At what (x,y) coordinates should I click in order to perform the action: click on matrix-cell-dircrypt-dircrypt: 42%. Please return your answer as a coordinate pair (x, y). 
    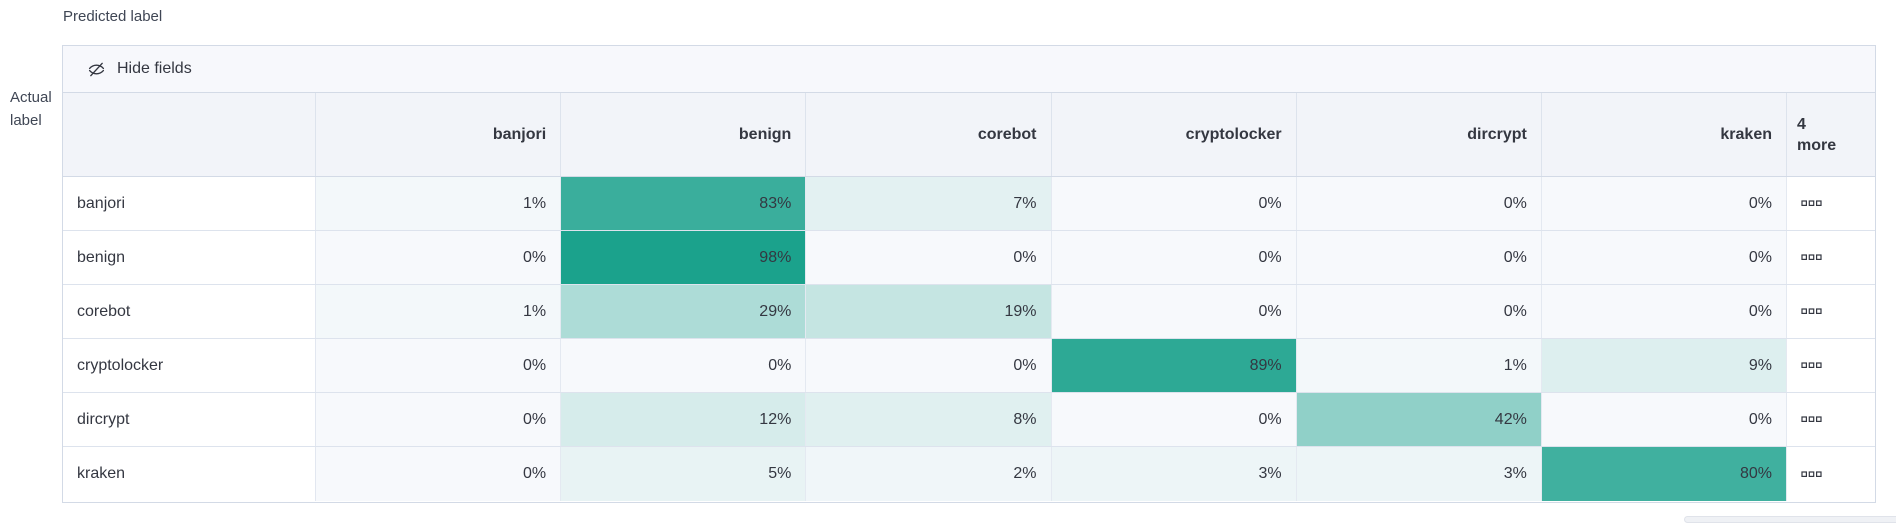
    Looking at the image, I should click on (1419, 419).